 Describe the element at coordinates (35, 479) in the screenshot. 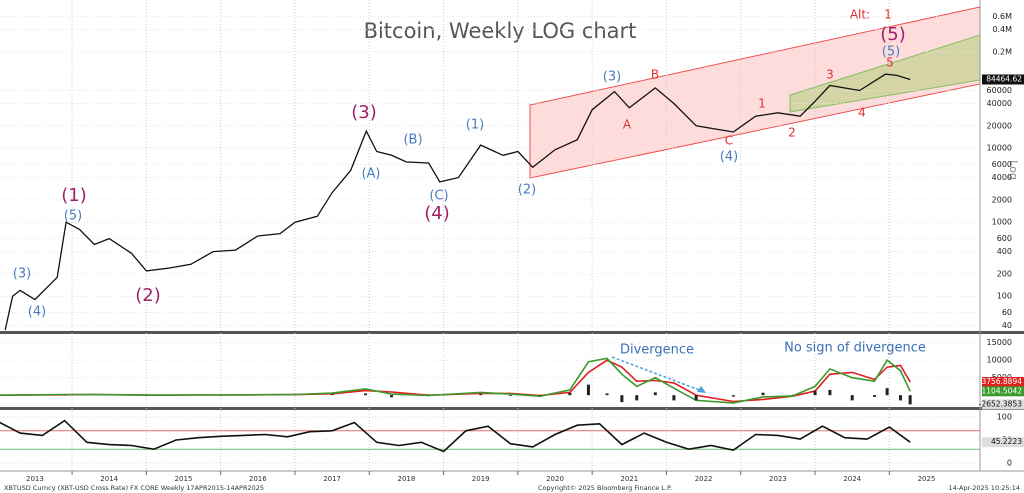

I see `x-tick-label: 2013` at that location.